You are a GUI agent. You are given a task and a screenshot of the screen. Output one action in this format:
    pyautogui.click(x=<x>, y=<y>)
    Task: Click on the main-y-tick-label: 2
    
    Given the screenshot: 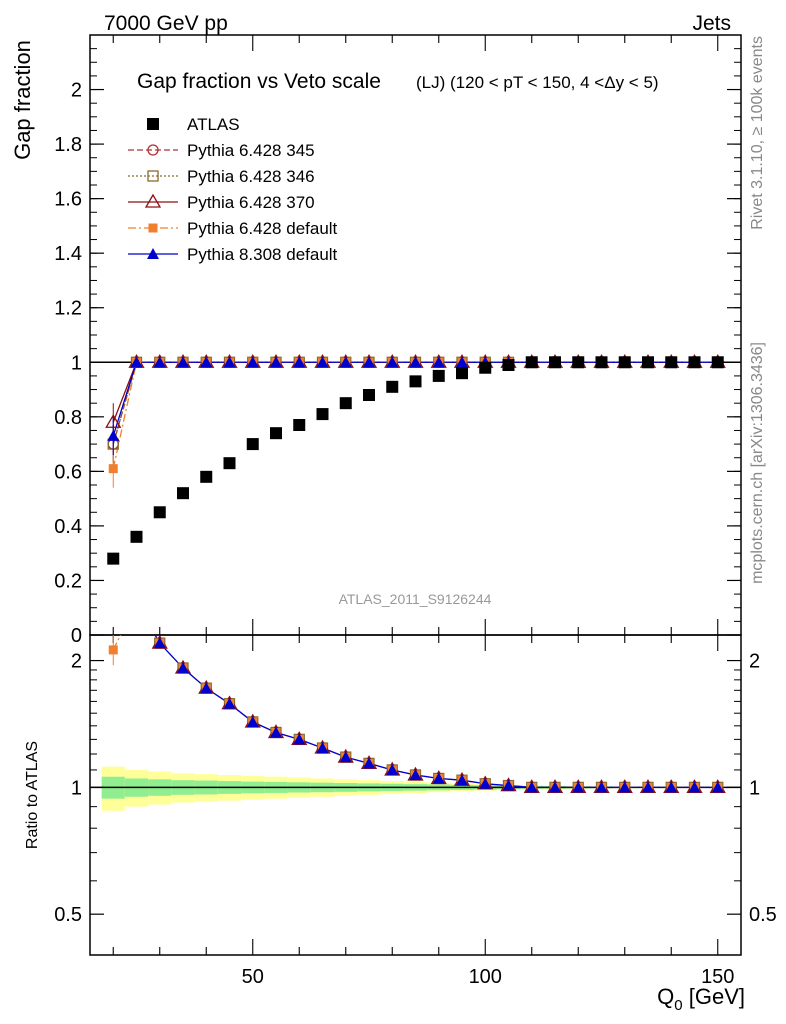 What is the action you would take?
    pyautogui.click(x=76, y=91)
    